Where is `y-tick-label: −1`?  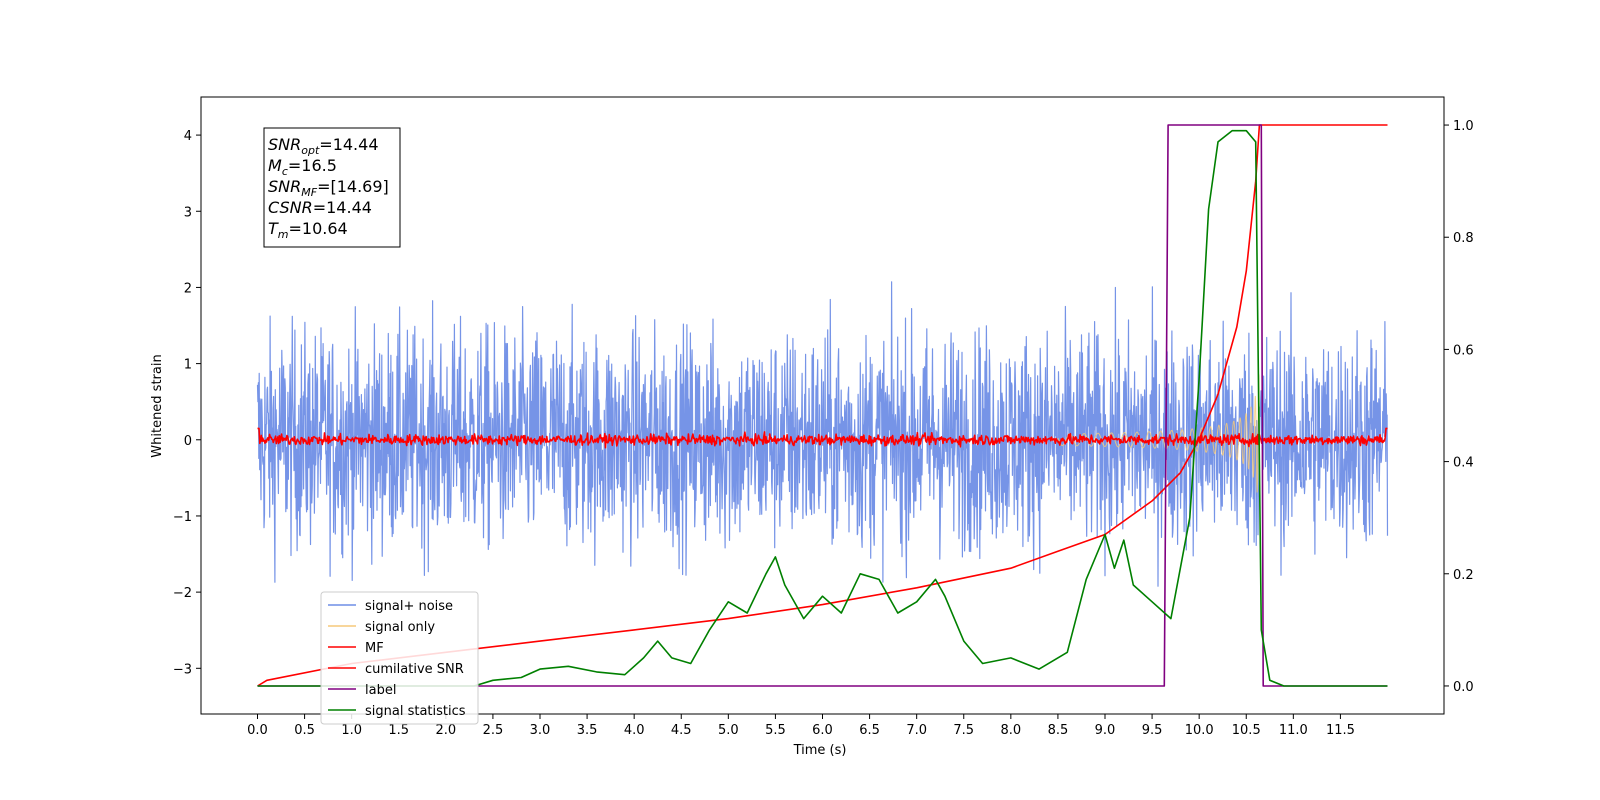 y-tick-label: −1 is located at coordinates (182, 517).